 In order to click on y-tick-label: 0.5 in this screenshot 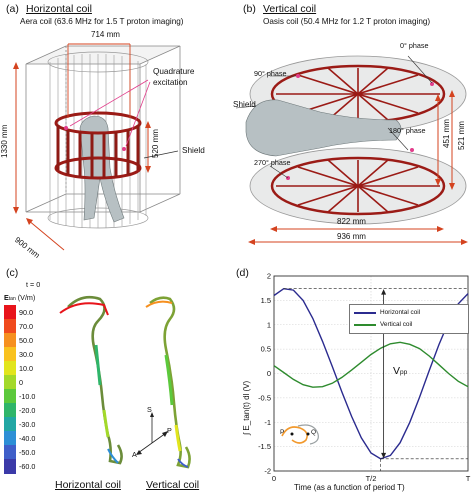, I will do `click(266, 349)`.